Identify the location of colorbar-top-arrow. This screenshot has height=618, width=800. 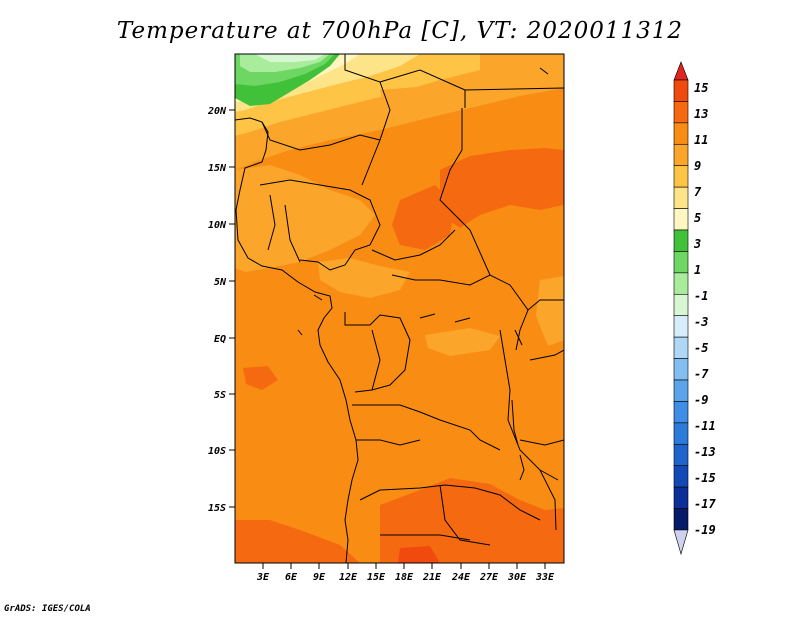
(681, 71).